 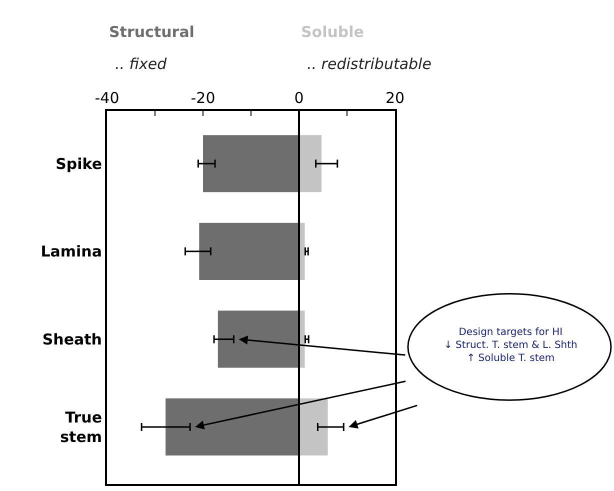 I want to click on x-tick-label: 20, so click(x=395, y=98).